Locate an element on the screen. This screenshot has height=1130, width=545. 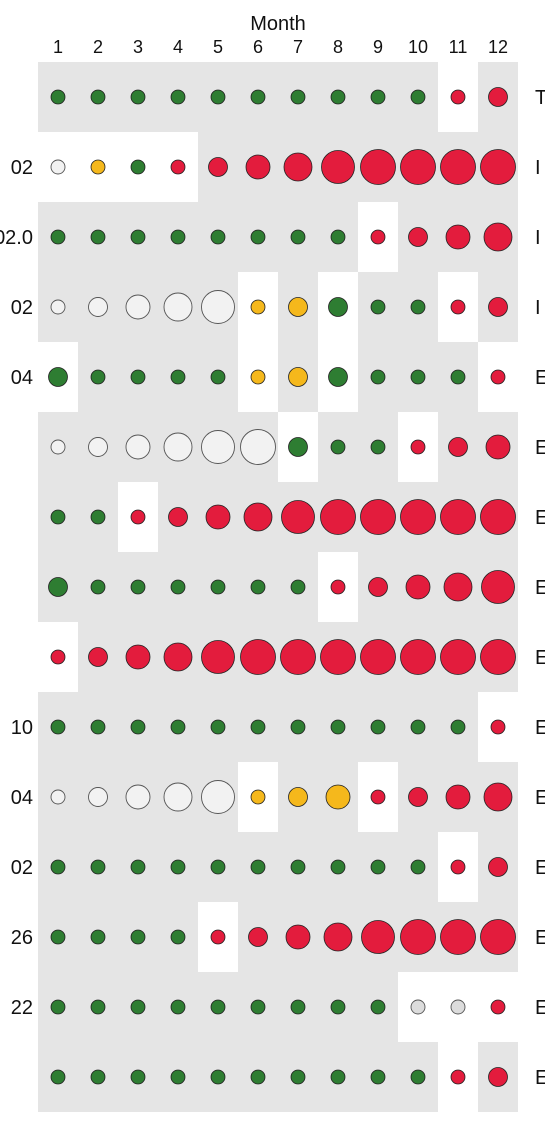
row-label-left: 26 is located at coordinates (22, 938).